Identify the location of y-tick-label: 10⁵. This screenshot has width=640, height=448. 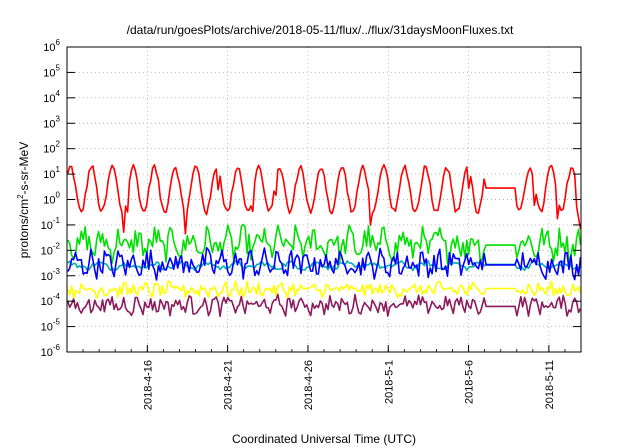
(51, 71).